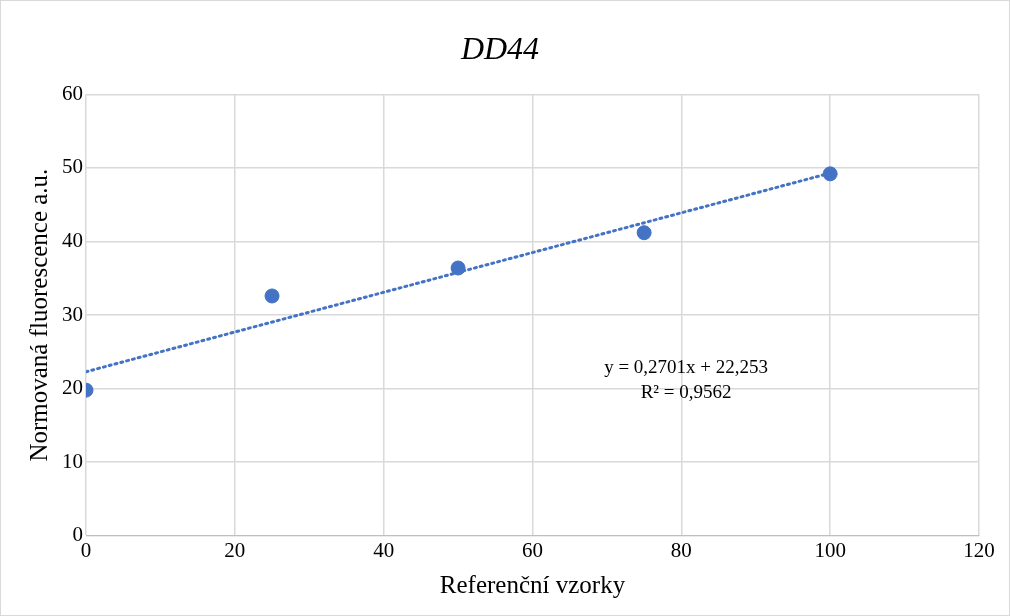  What do you see at coordinates (686, 367) in the screenshot?
I see `annotation: y = 0,2701x + 22,253` at bounding box center [686, 367].